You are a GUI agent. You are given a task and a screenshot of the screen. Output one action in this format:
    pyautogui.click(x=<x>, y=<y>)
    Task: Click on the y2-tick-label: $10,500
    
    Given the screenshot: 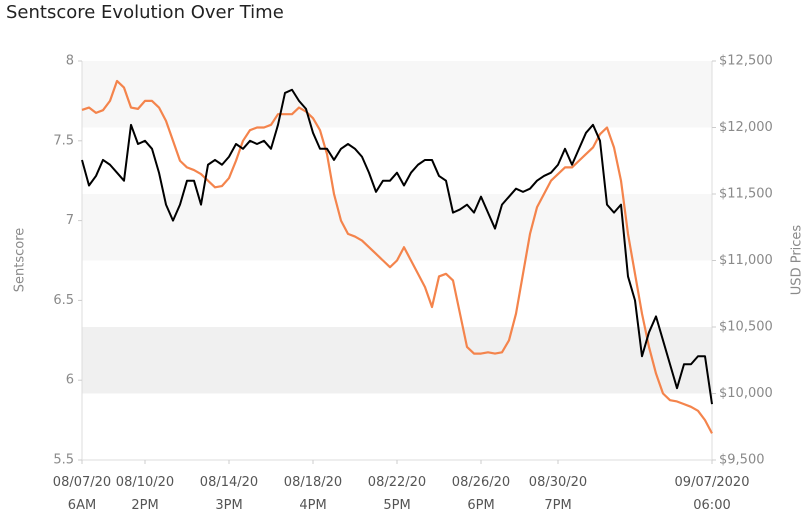 What is the action you would take?
    pyautogui.click(x=746, y=327)
    